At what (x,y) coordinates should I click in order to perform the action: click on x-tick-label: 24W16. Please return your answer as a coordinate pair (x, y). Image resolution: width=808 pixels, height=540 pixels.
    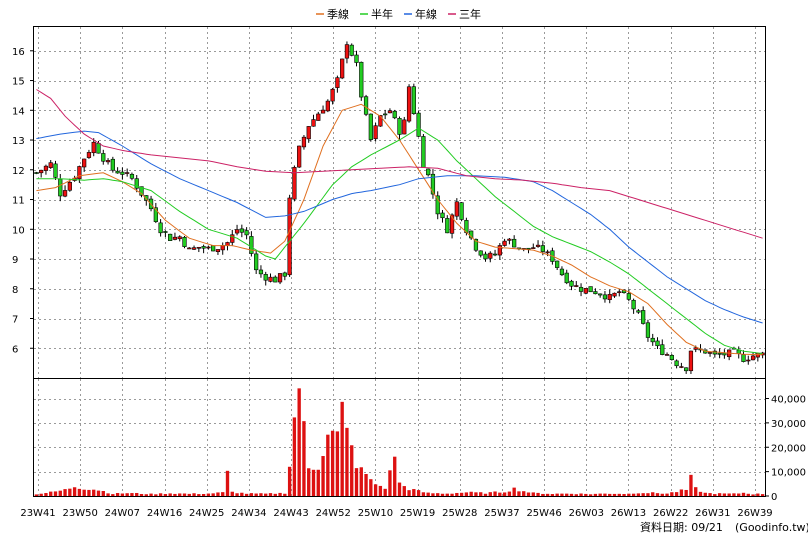
    Looking at the image, I should click on (164, 513).